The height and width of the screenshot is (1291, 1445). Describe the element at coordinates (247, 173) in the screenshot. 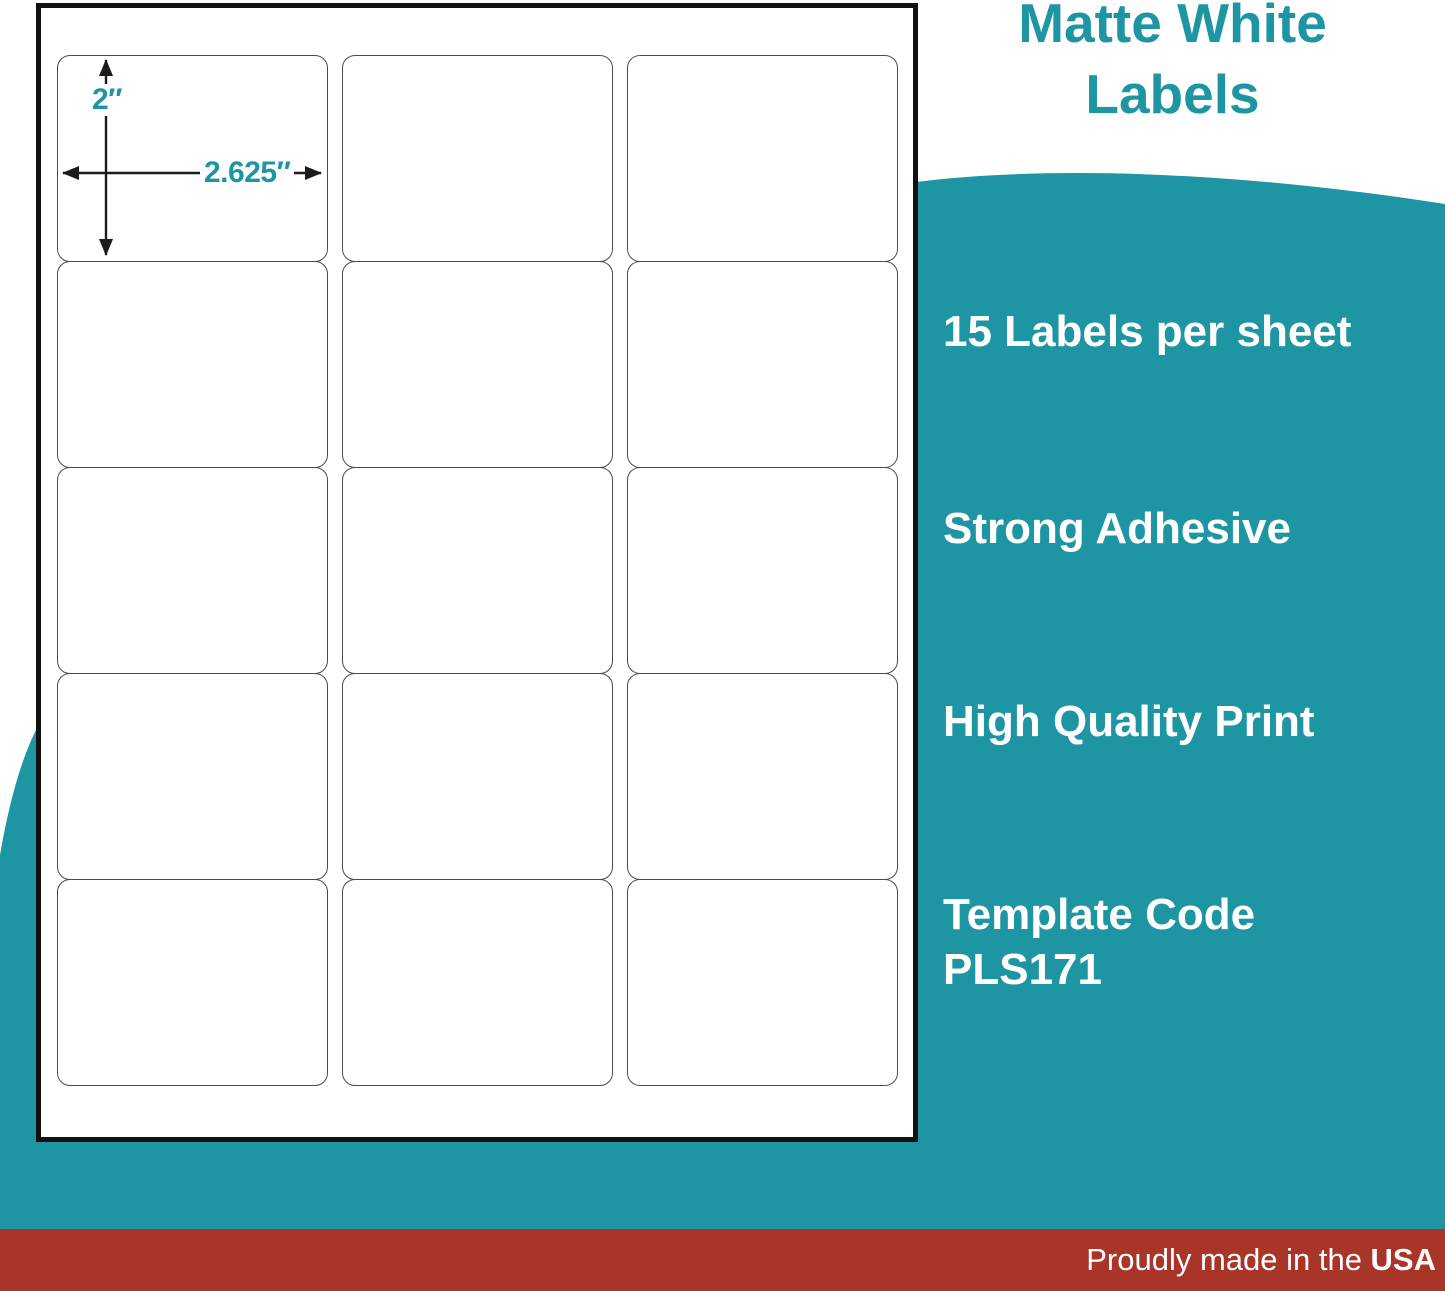

I see `label-width-value: 2.625″` at that location.